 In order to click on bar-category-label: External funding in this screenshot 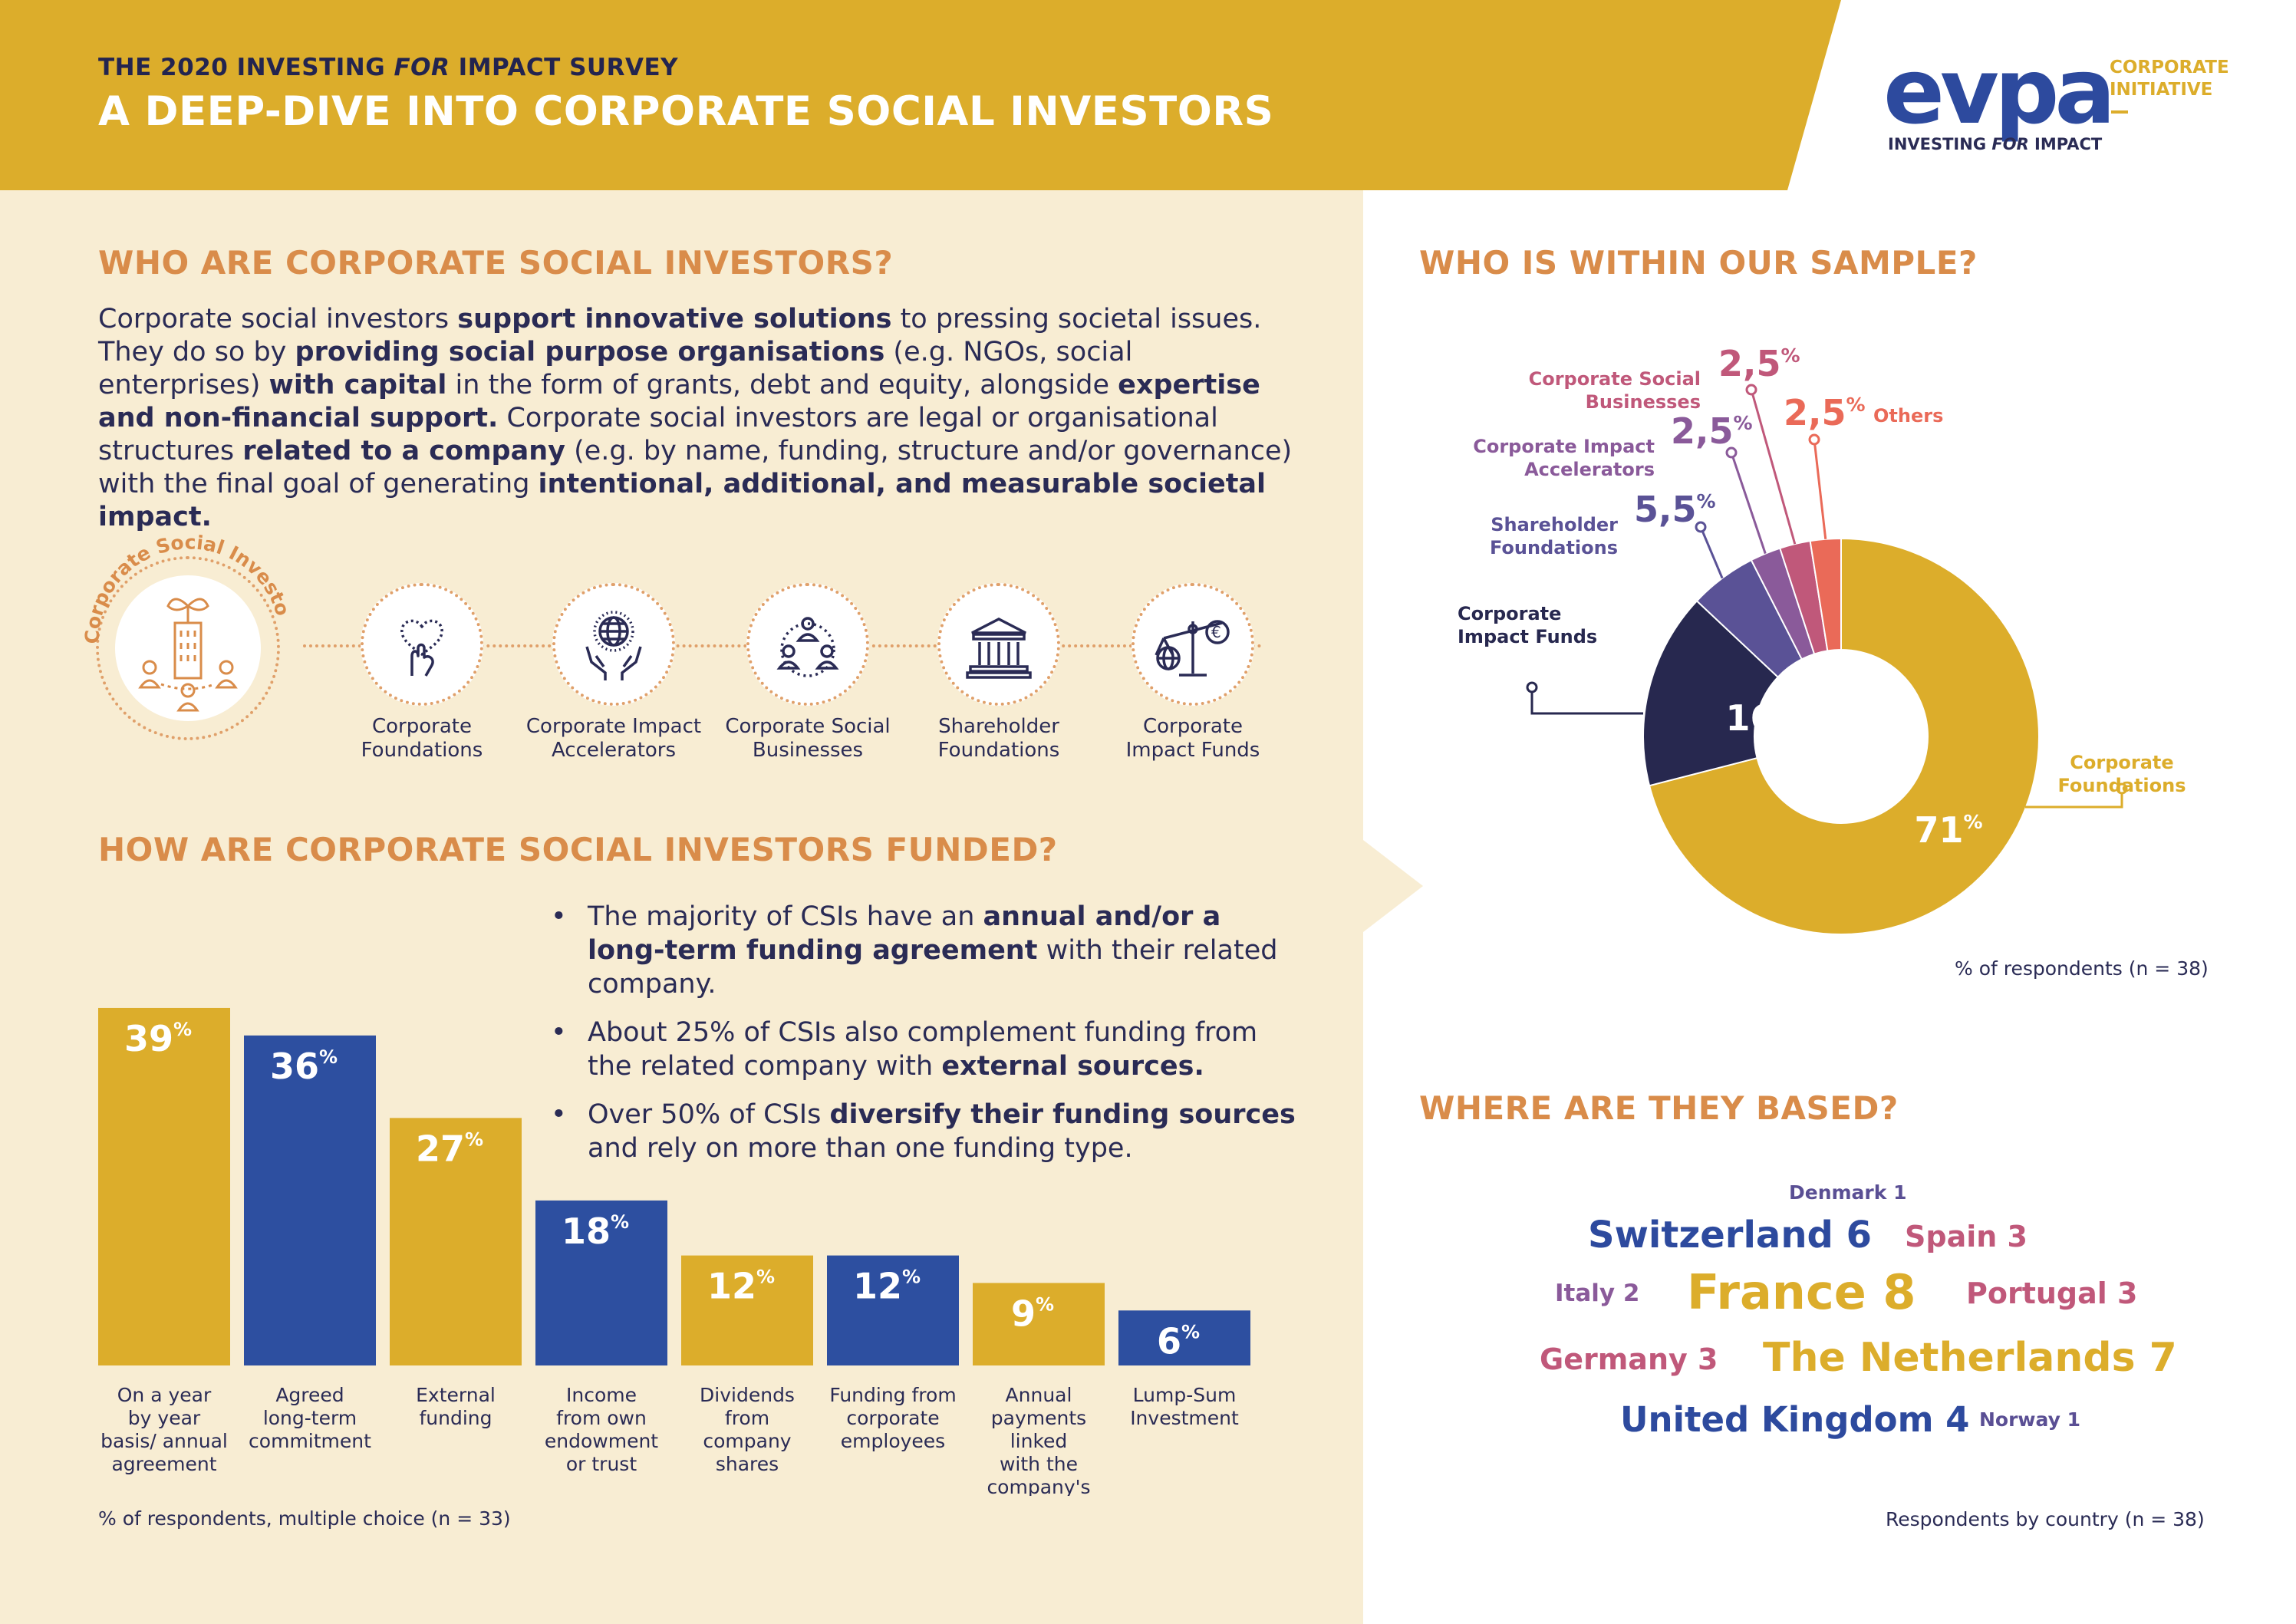, I will do `click(456, 1406)`.